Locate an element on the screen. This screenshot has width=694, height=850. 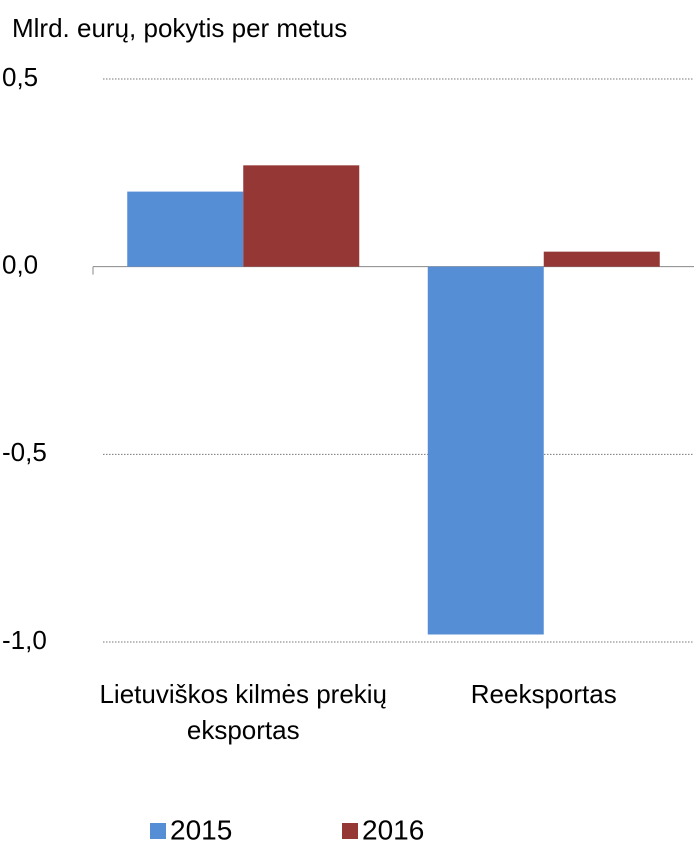
y-tick-label: 0,0 is located at coordinates (20, 265).